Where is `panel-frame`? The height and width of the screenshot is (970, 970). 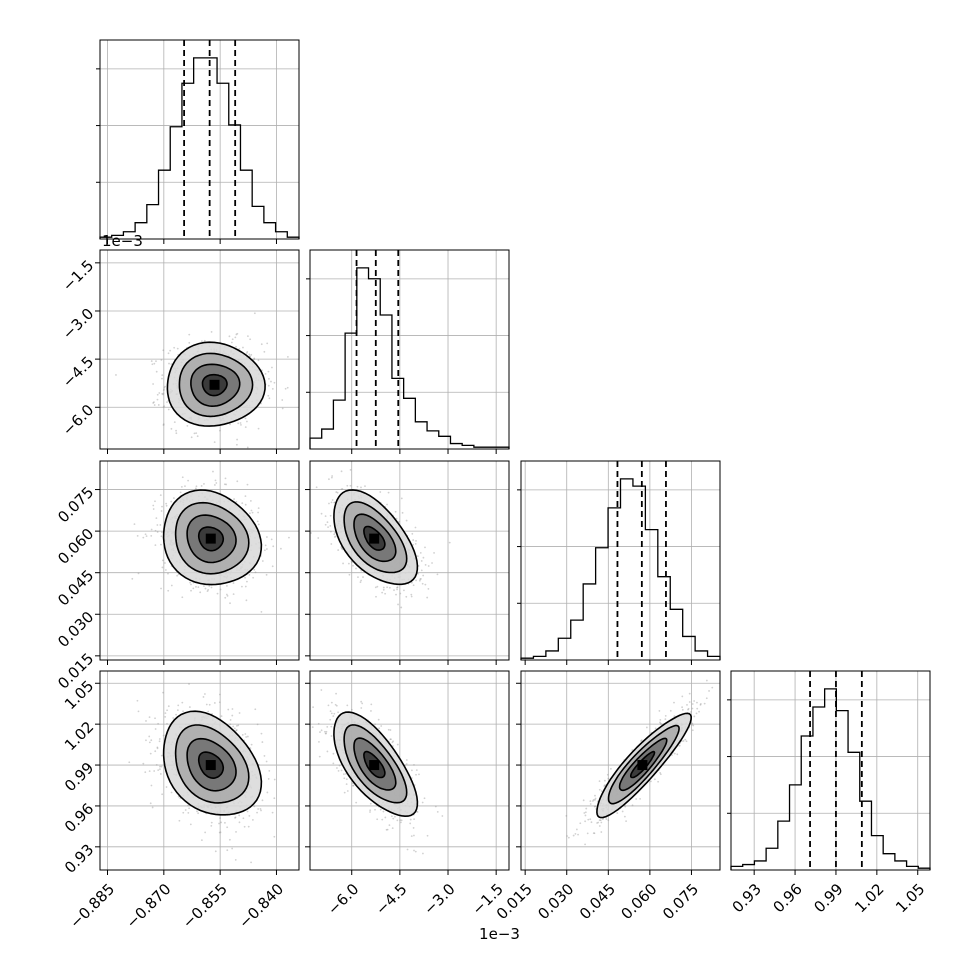 panel-frame is located at coordinates (409, 770).